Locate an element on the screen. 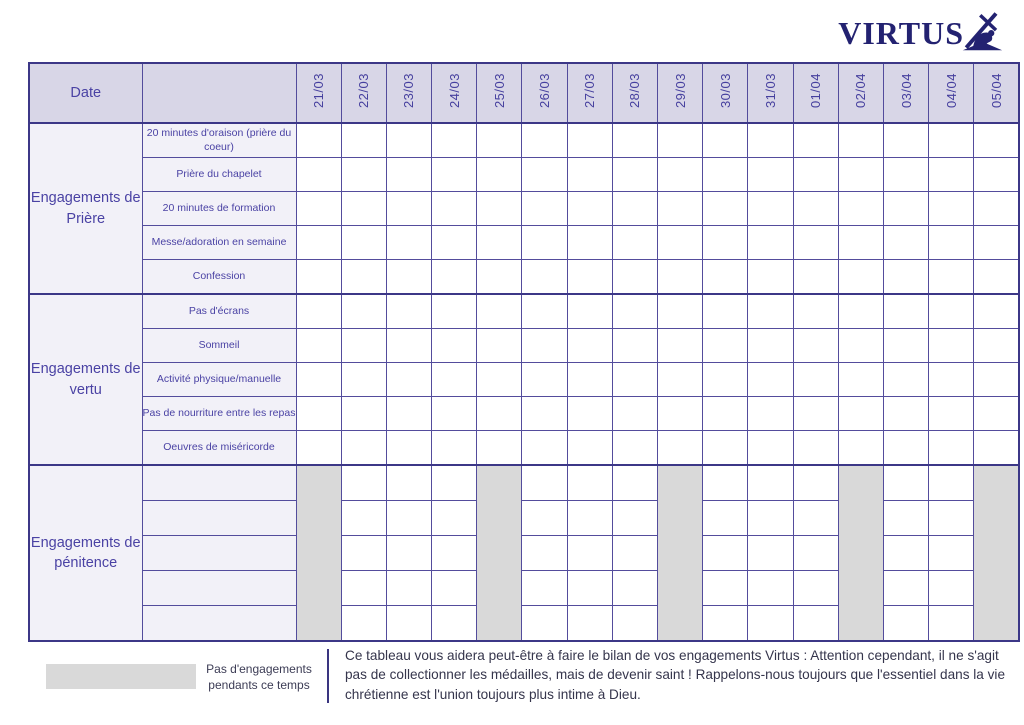 This screenshot has width=1024, height=725. no-engagement-column-21/03 is located at coordinates (318, 553).